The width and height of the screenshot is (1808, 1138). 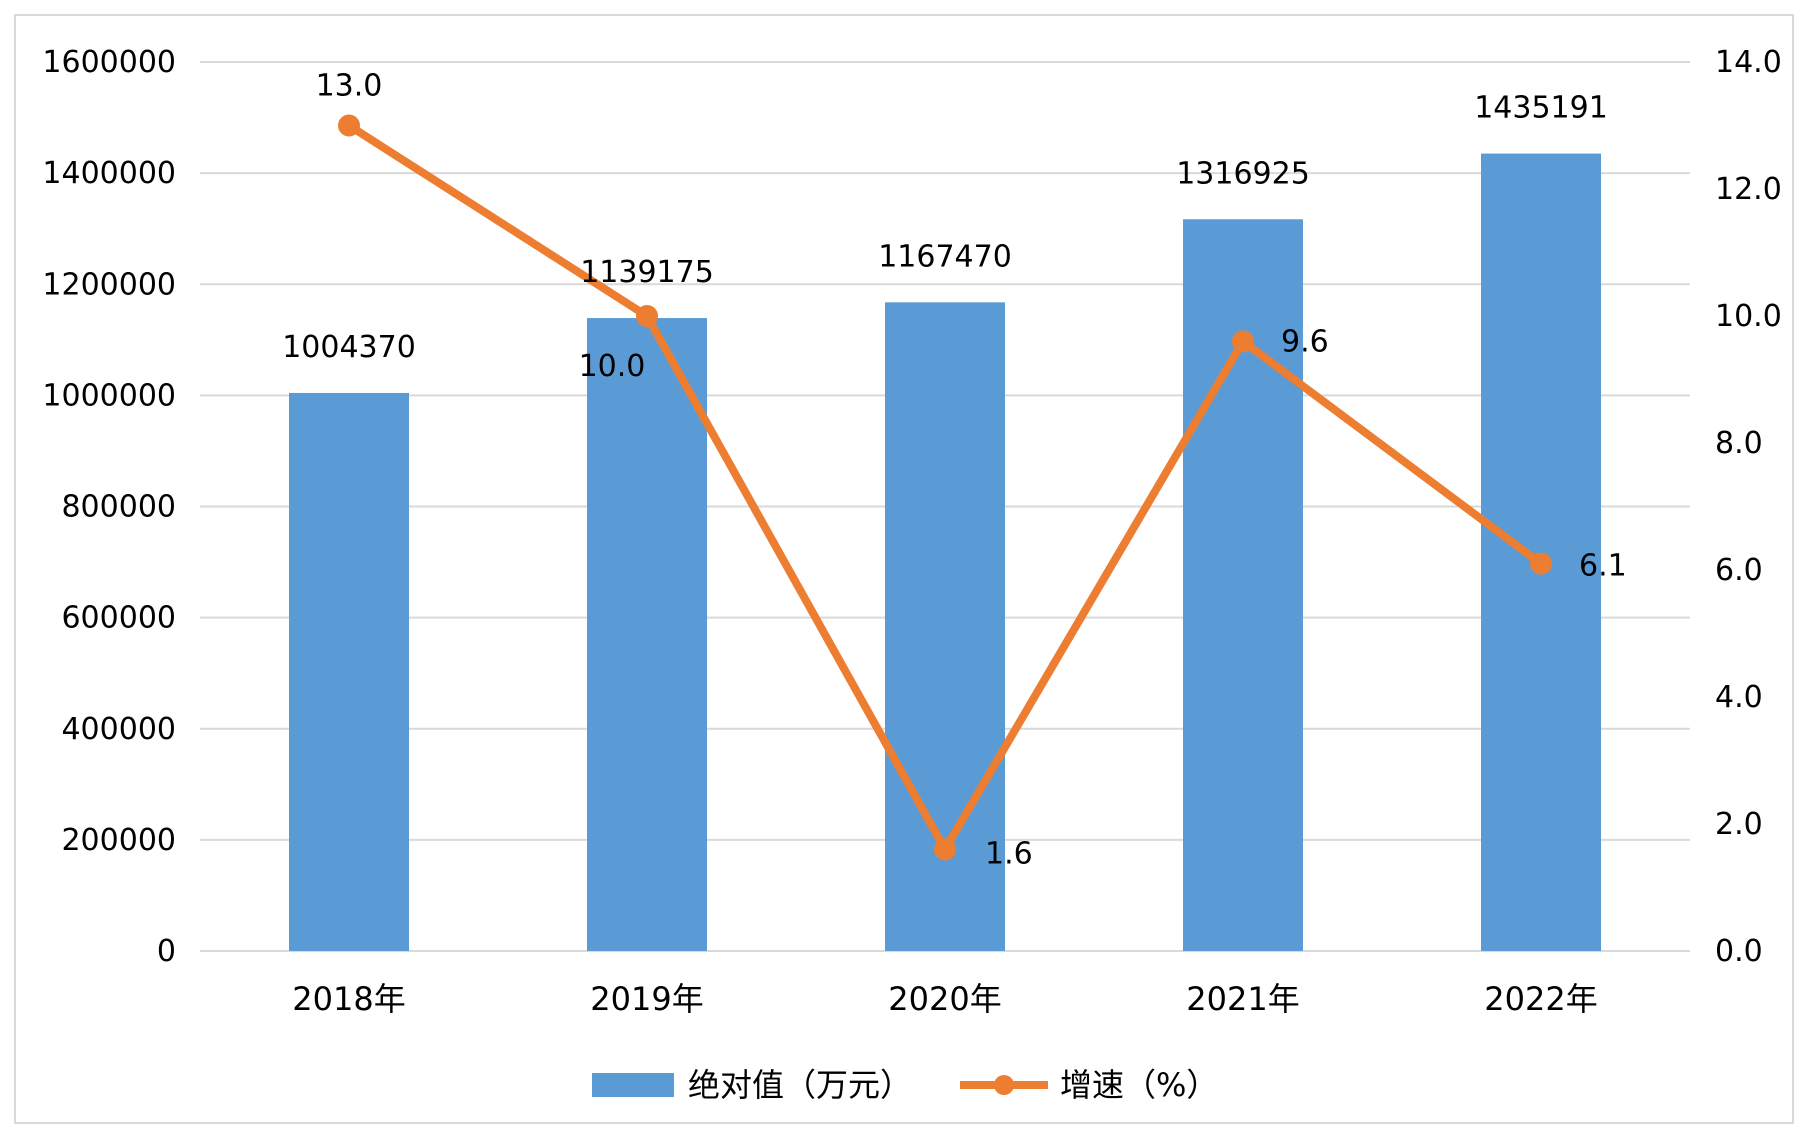 I want to click on category-label: 2020年, so click(x=944, y=999).